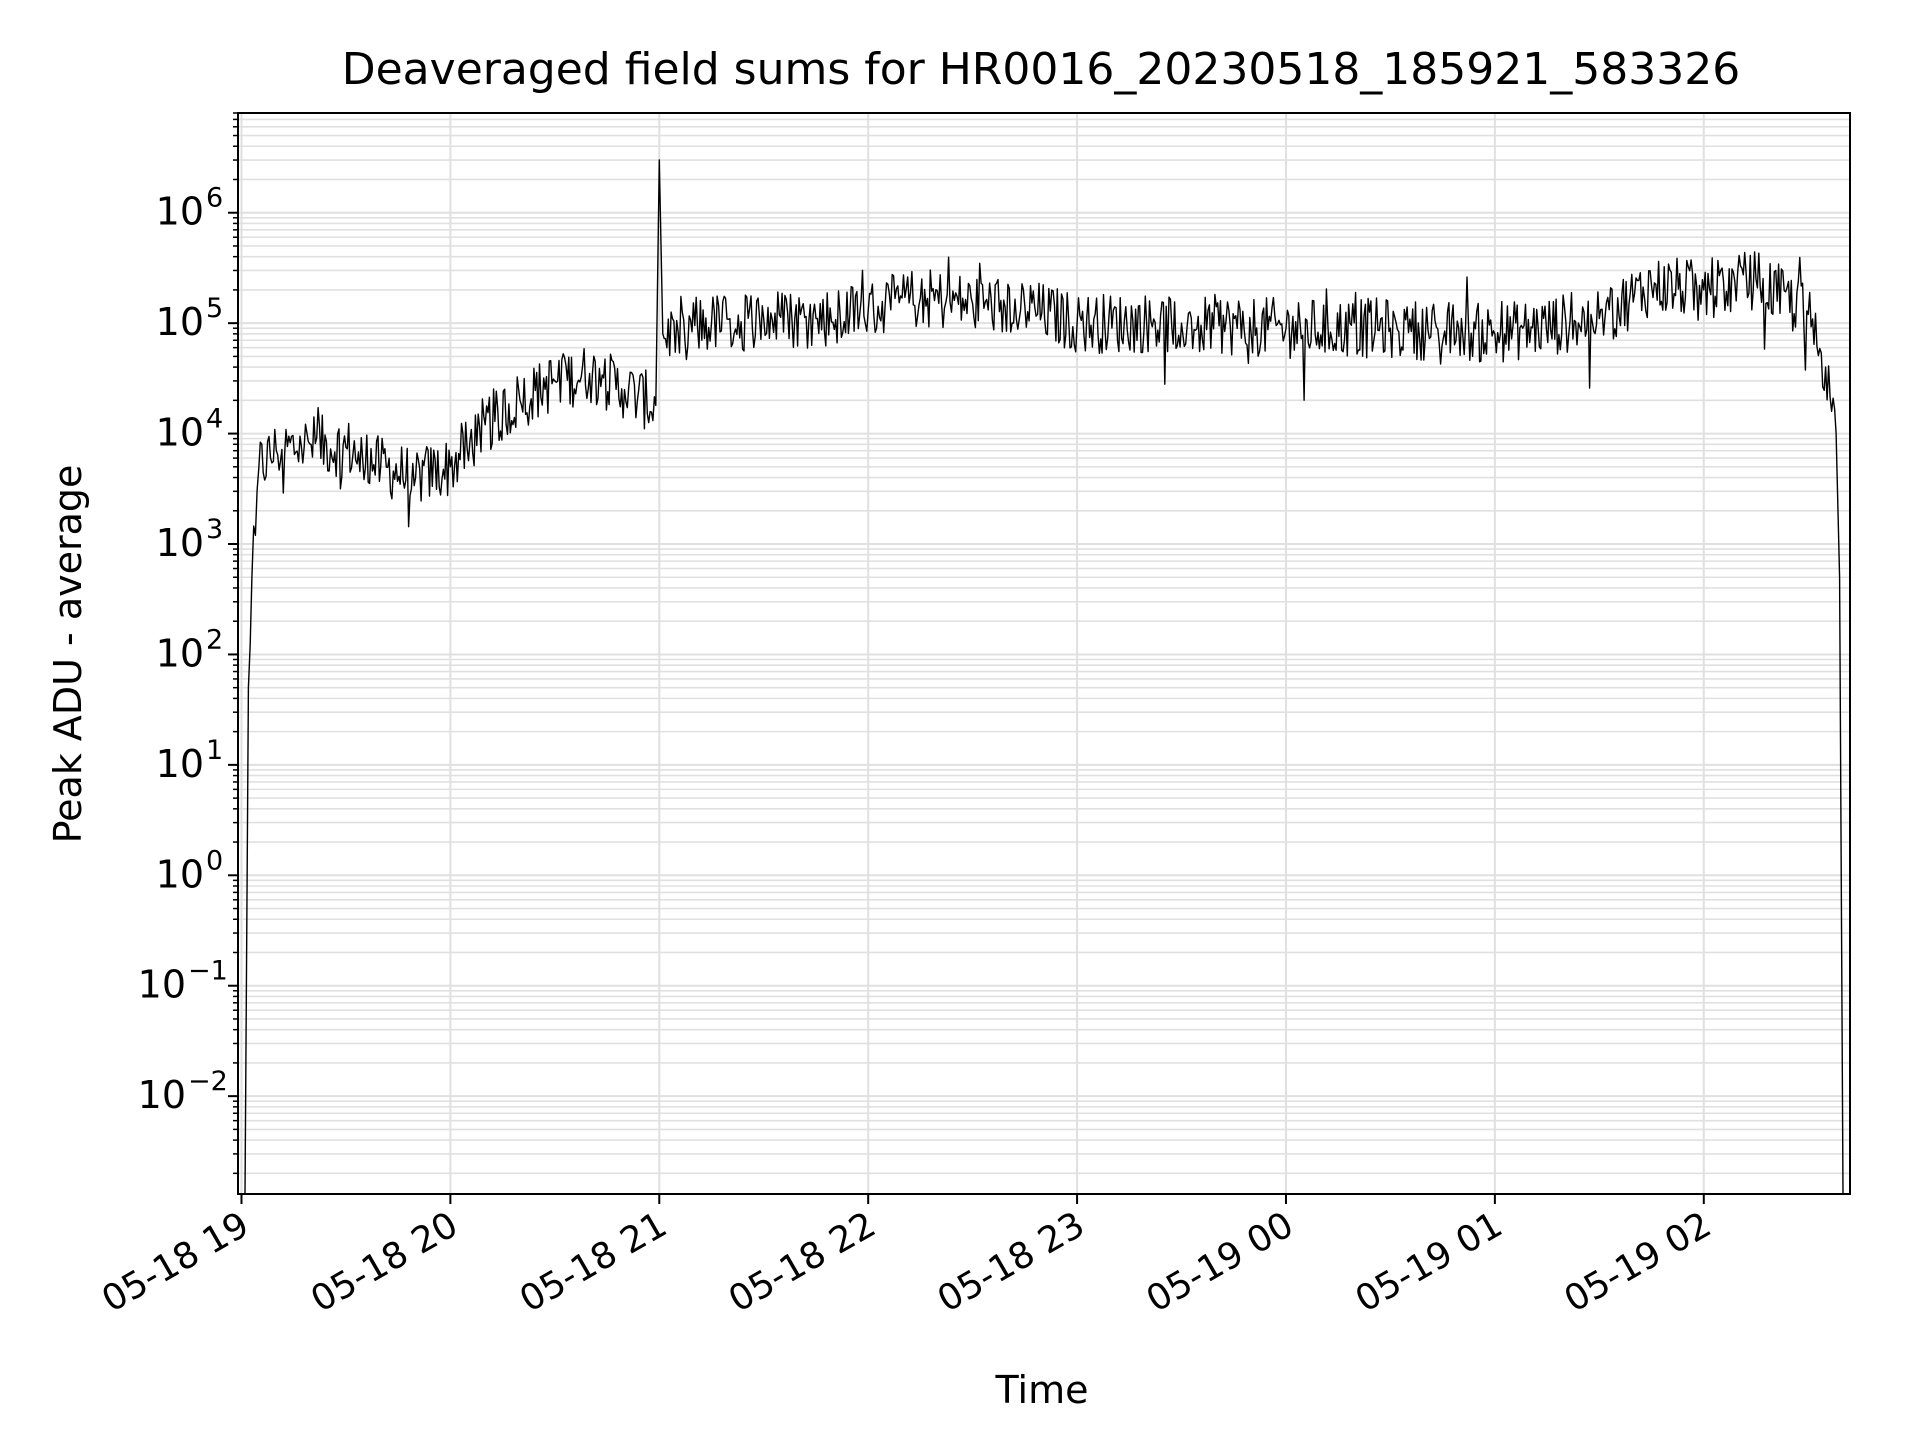  Describe the element at coordinates (214, 308) in the screenshot. I see `y-tick-label-exponent: 5` at that location.